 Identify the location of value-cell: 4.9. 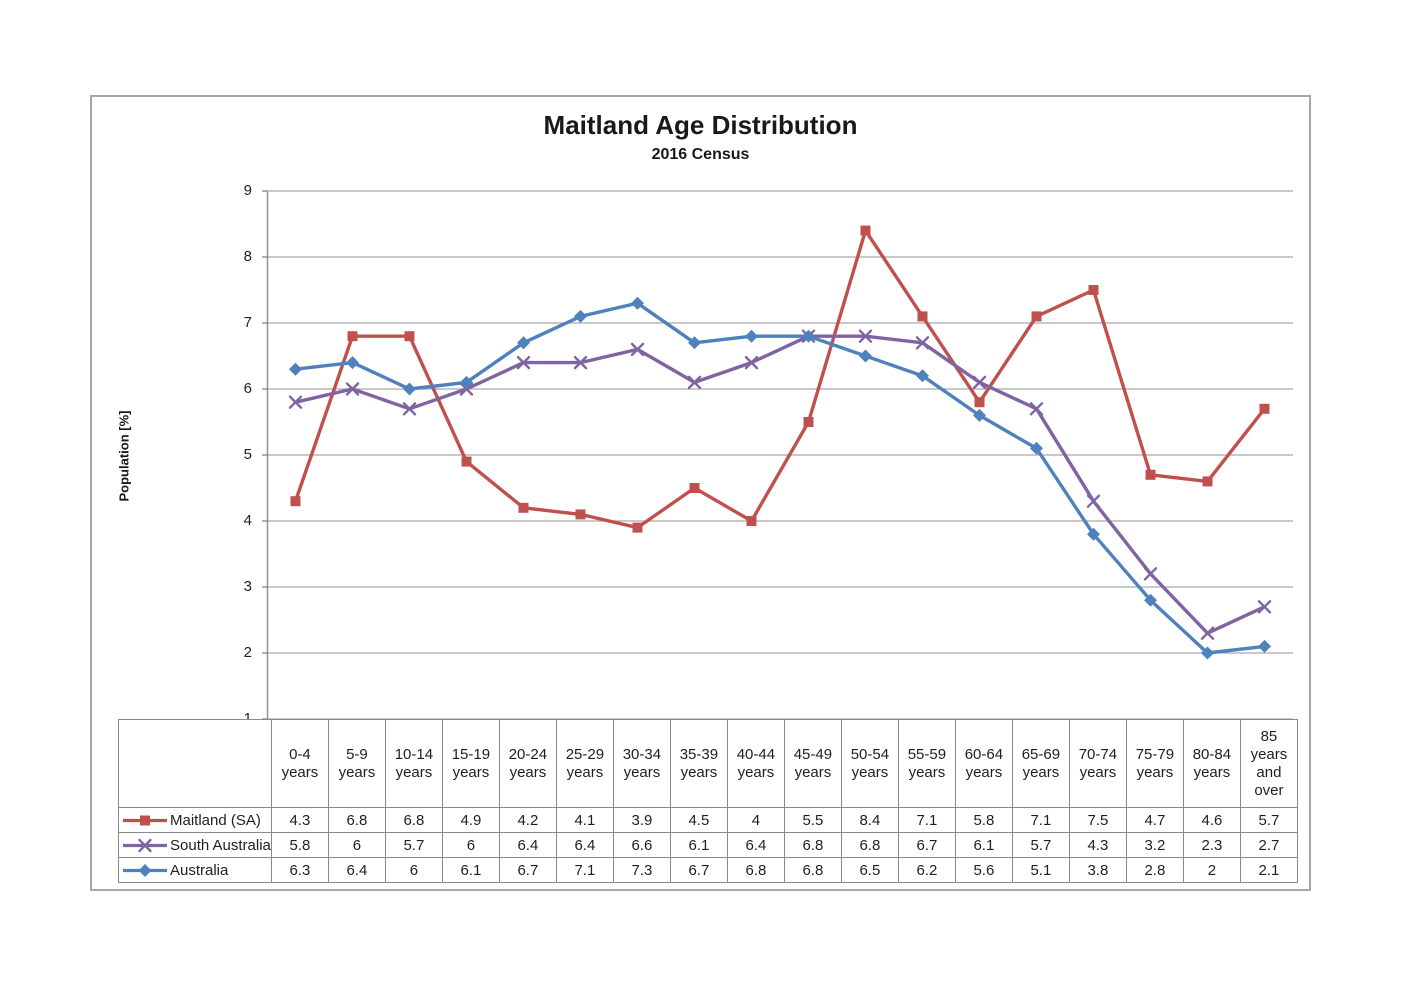
(470, 820).